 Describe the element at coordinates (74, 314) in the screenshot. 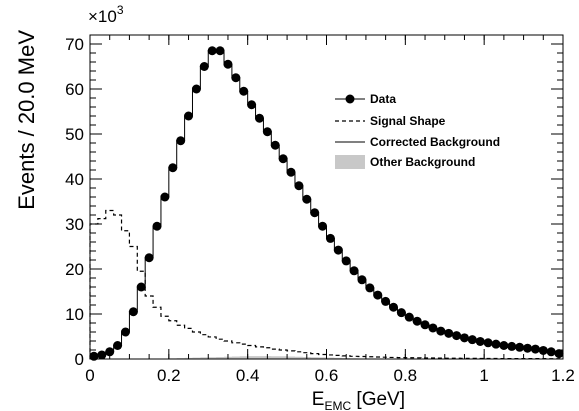

I see `y-tick-label: 10` at that location.